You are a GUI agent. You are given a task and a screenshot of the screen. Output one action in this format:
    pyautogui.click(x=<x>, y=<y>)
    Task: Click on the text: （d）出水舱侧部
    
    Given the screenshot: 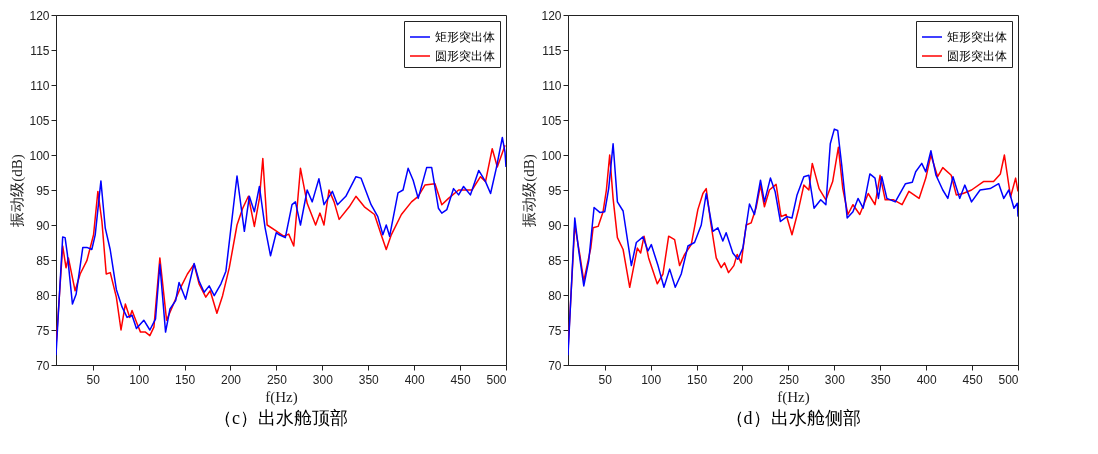 What is the action you would take?
    pyautogui.click(x=793, y=418)
    